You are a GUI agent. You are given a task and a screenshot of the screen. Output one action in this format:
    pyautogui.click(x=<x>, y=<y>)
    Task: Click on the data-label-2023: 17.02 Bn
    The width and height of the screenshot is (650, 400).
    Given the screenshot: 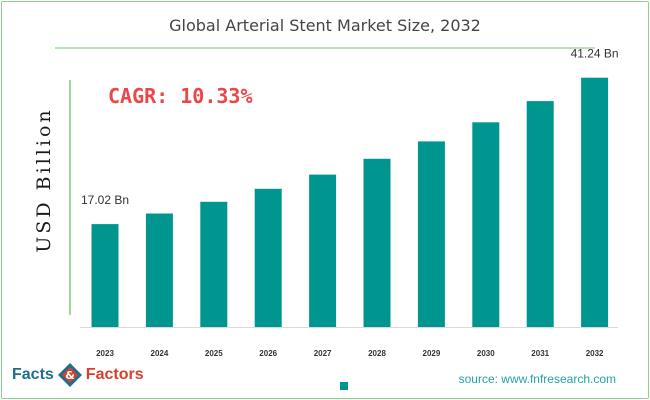 What is the action you would take?
    pyautogui.click(x=105, y=200)
    